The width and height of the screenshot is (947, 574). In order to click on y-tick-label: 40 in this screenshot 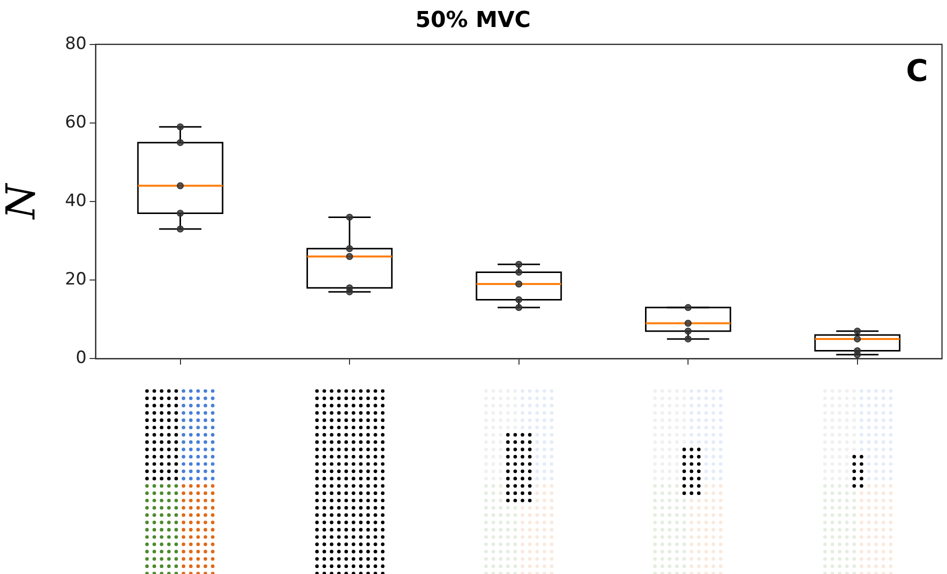, I will do `click(75, 200)`.